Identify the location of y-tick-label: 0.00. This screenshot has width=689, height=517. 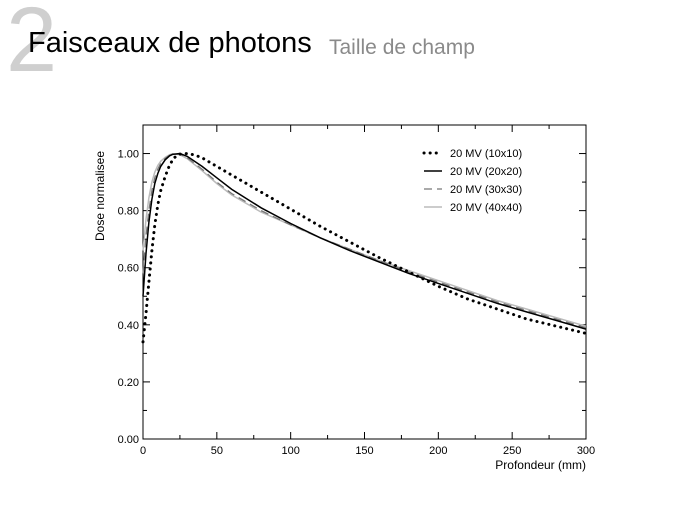
(128, 440).